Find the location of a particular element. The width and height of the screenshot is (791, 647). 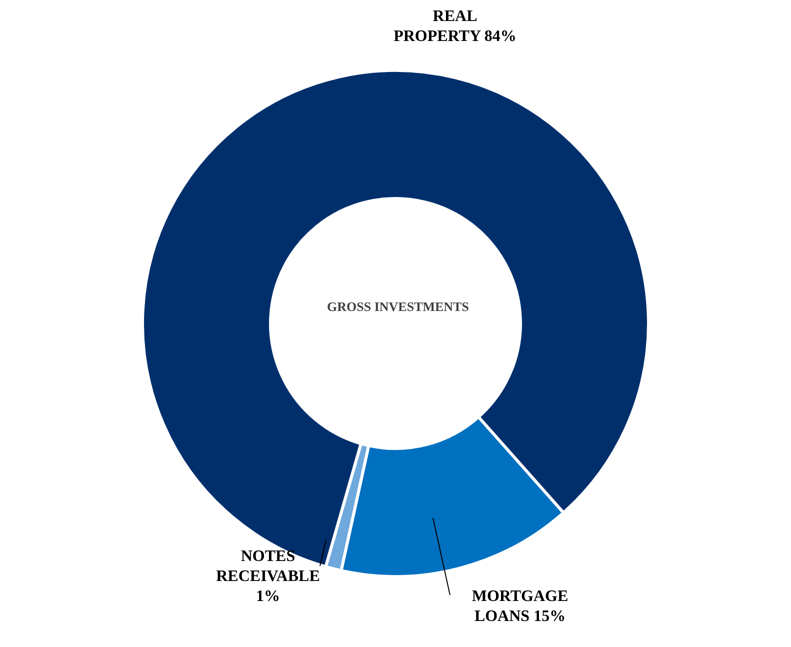

slice-label: REAL PROPERTY 84% is located at coordinates (455, 26).